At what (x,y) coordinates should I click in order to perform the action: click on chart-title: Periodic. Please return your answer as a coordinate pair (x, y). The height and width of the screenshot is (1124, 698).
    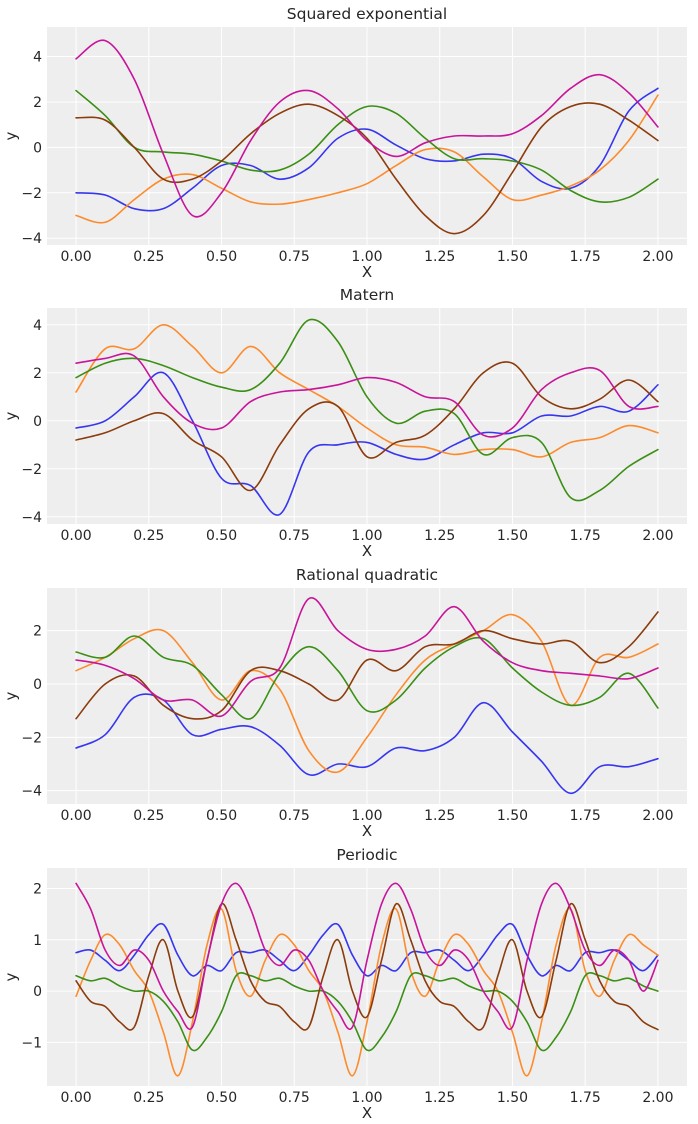
    Looking at the image, I should click on (366, 855).